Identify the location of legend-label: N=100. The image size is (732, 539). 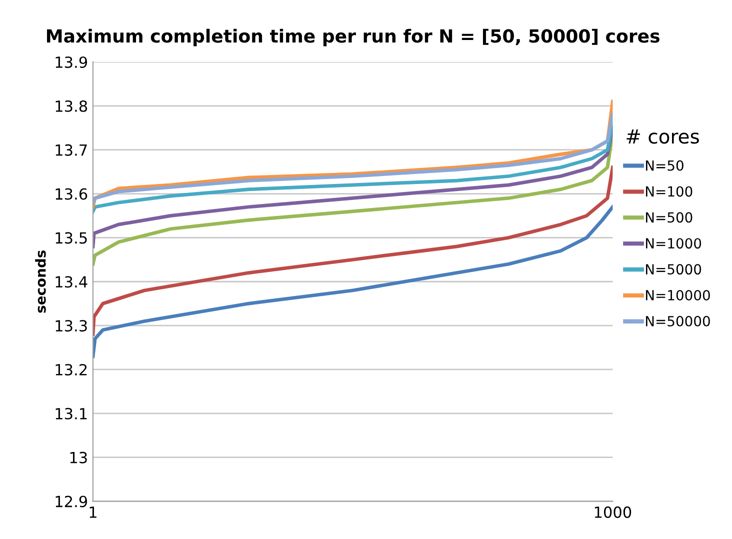
(669, 191).